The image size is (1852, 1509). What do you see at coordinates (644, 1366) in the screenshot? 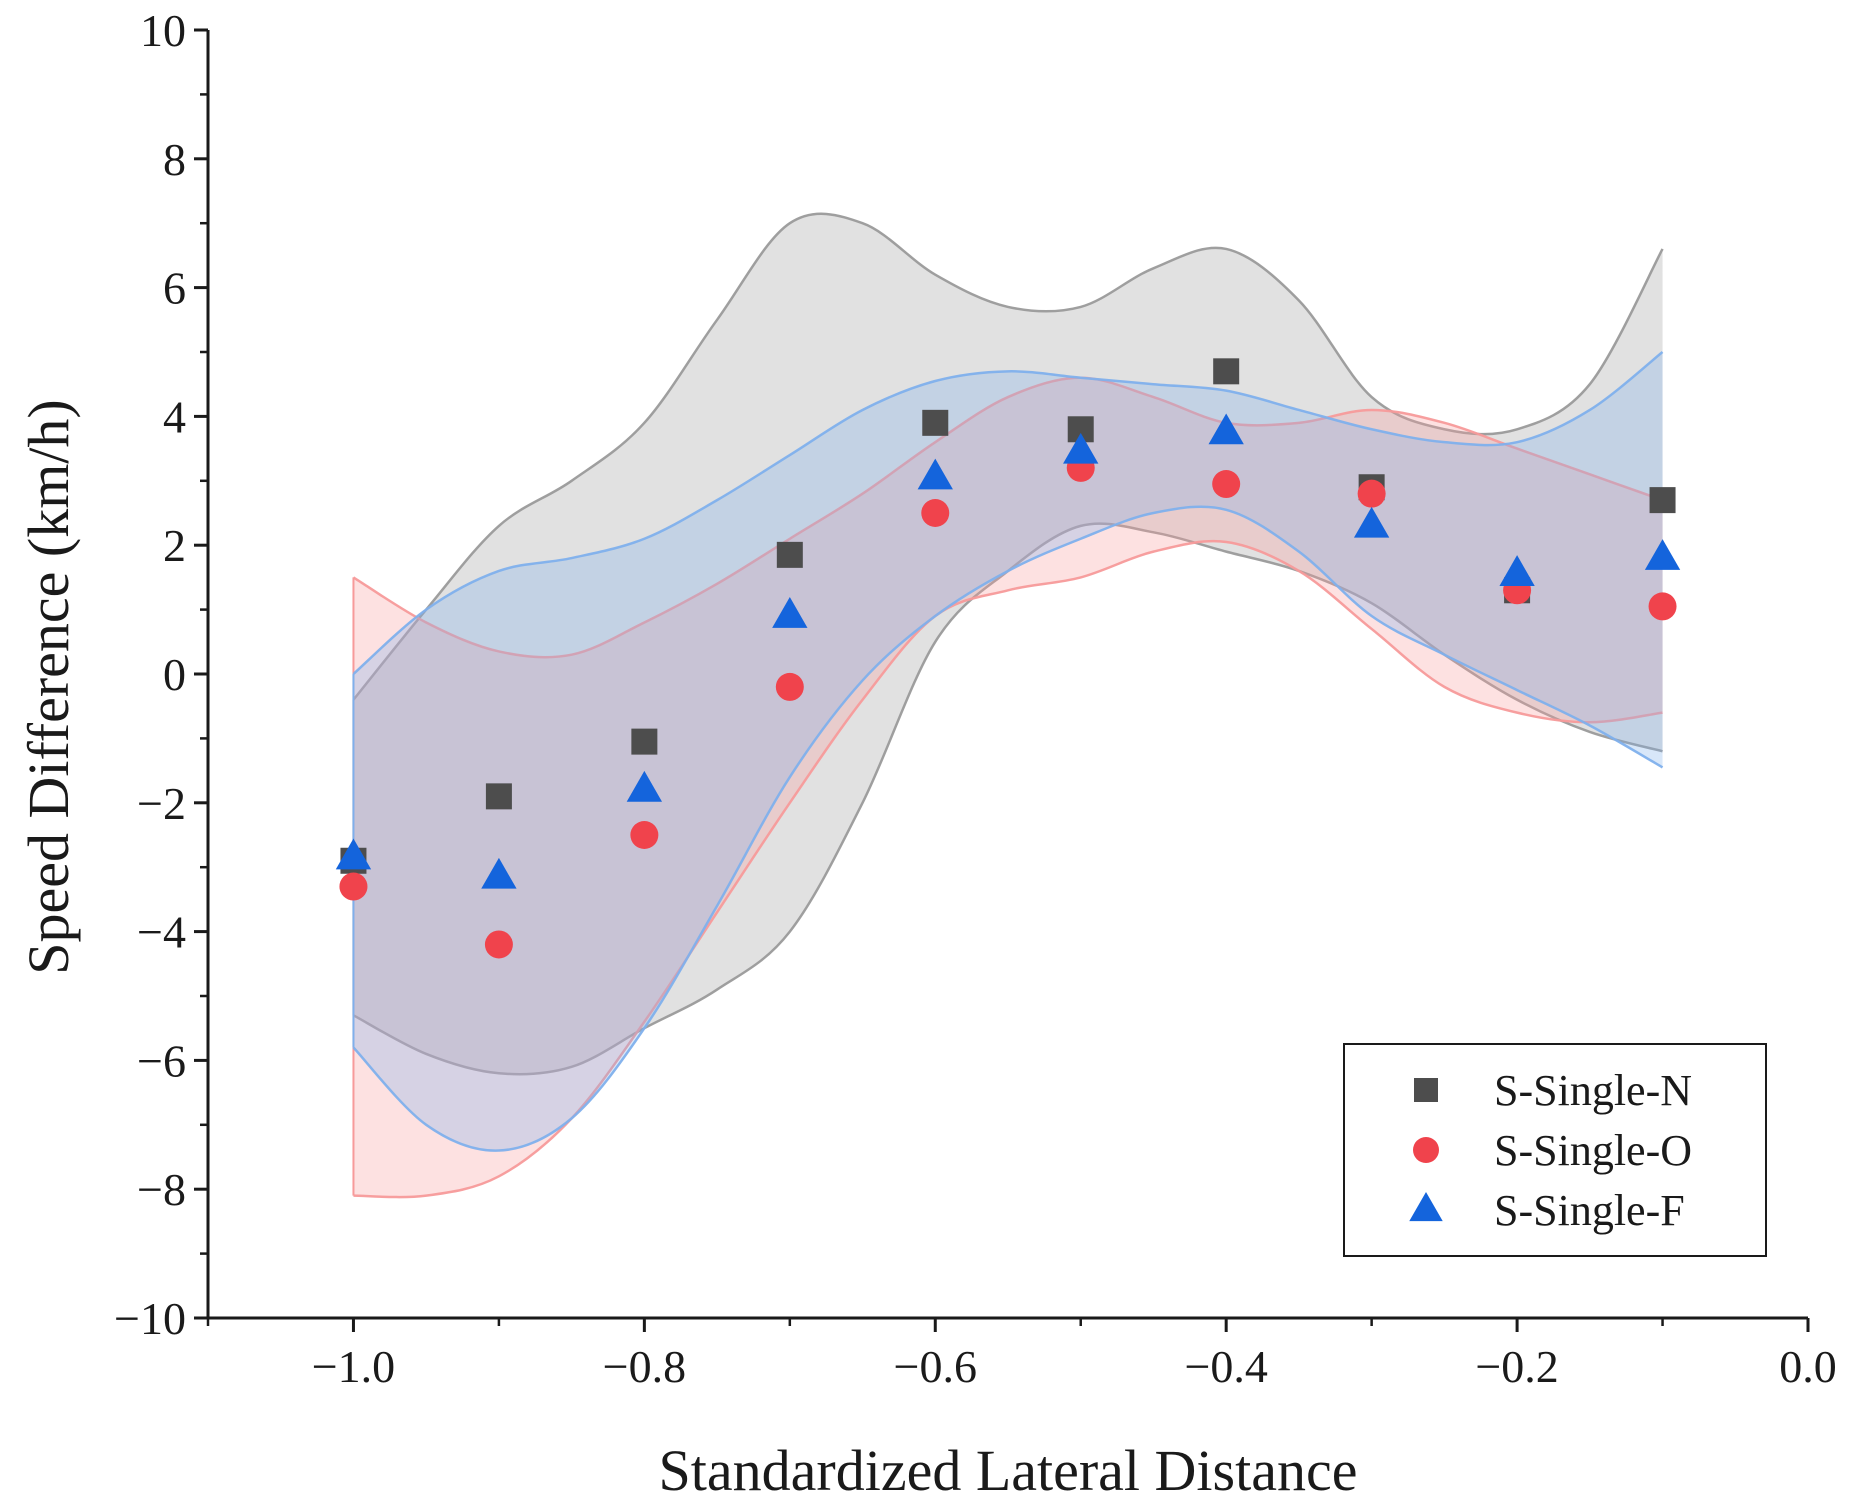
I see `x-tick-label: −0.8` at bounding box center [644, 1366].